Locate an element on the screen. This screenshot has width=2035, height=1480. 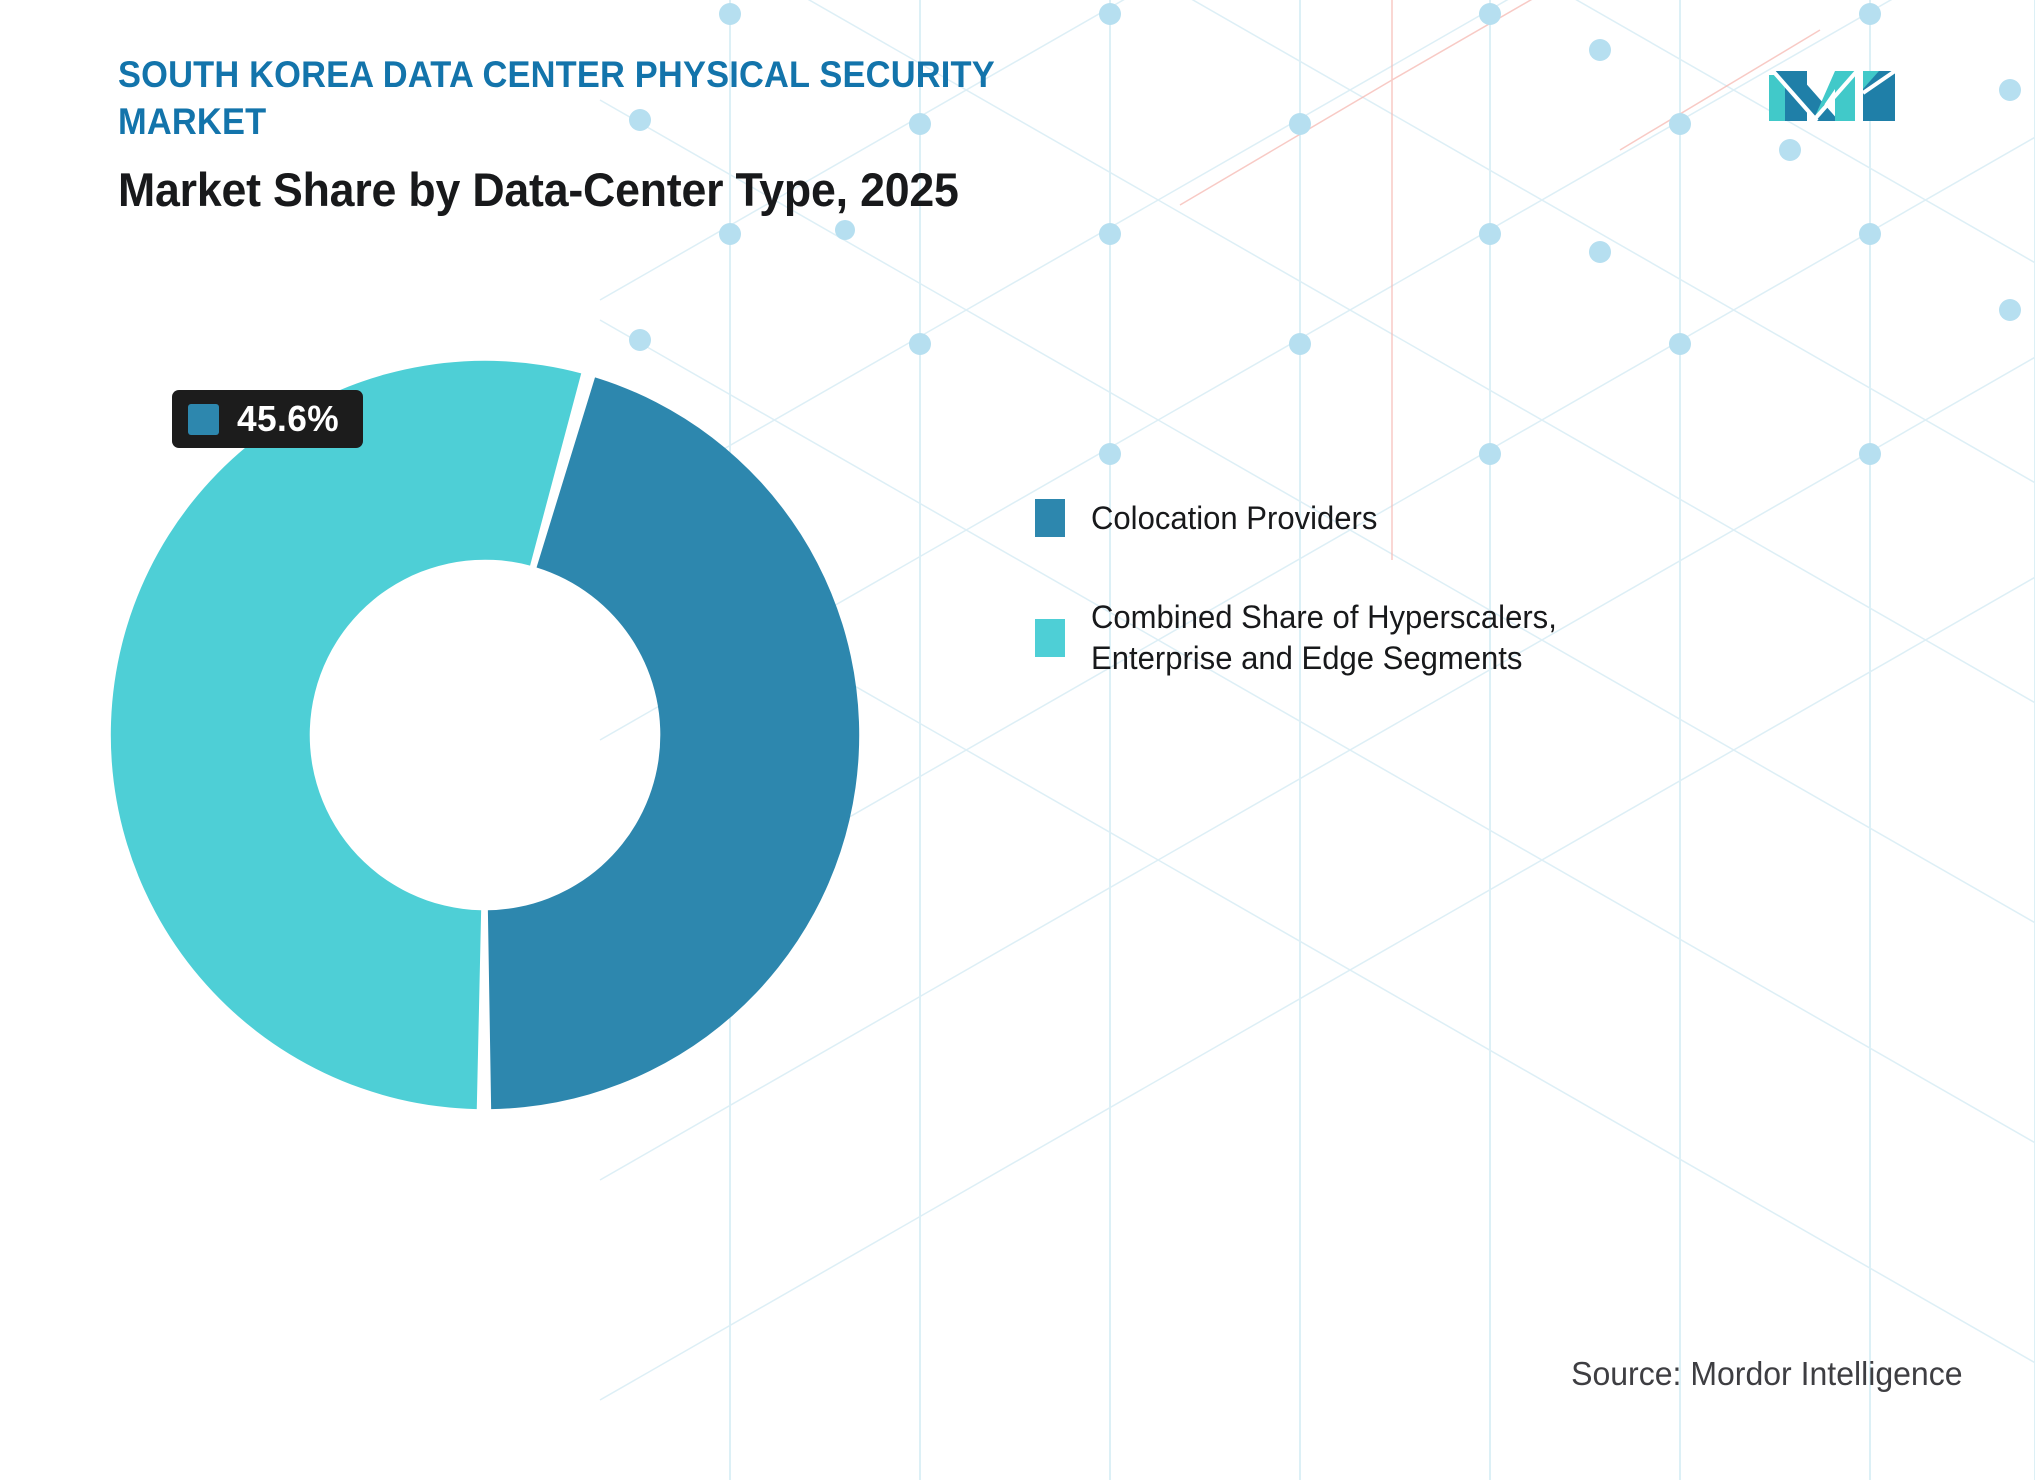
legend-label: Colocation Providers is located at coordinates (1234, 518).